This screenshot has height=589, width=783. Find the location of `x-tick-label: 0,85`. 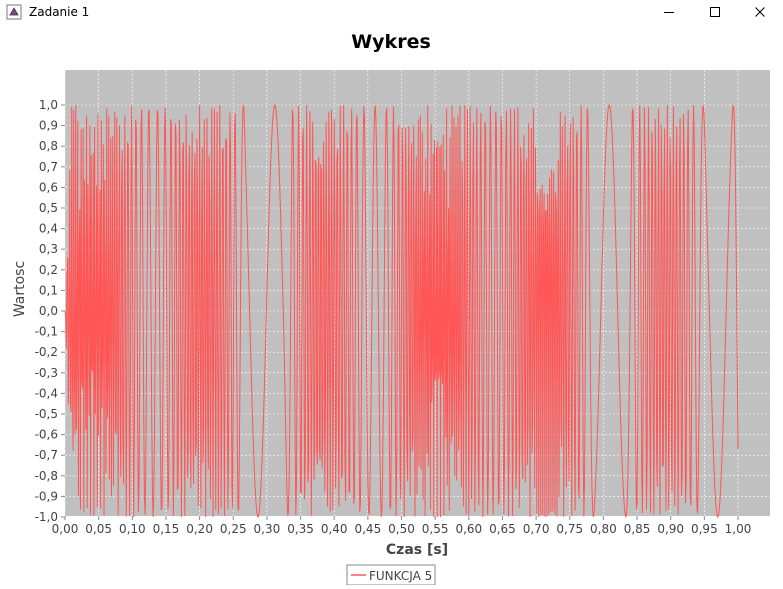

x-tick-label: 0,85 is located at coordinates (637, 529).